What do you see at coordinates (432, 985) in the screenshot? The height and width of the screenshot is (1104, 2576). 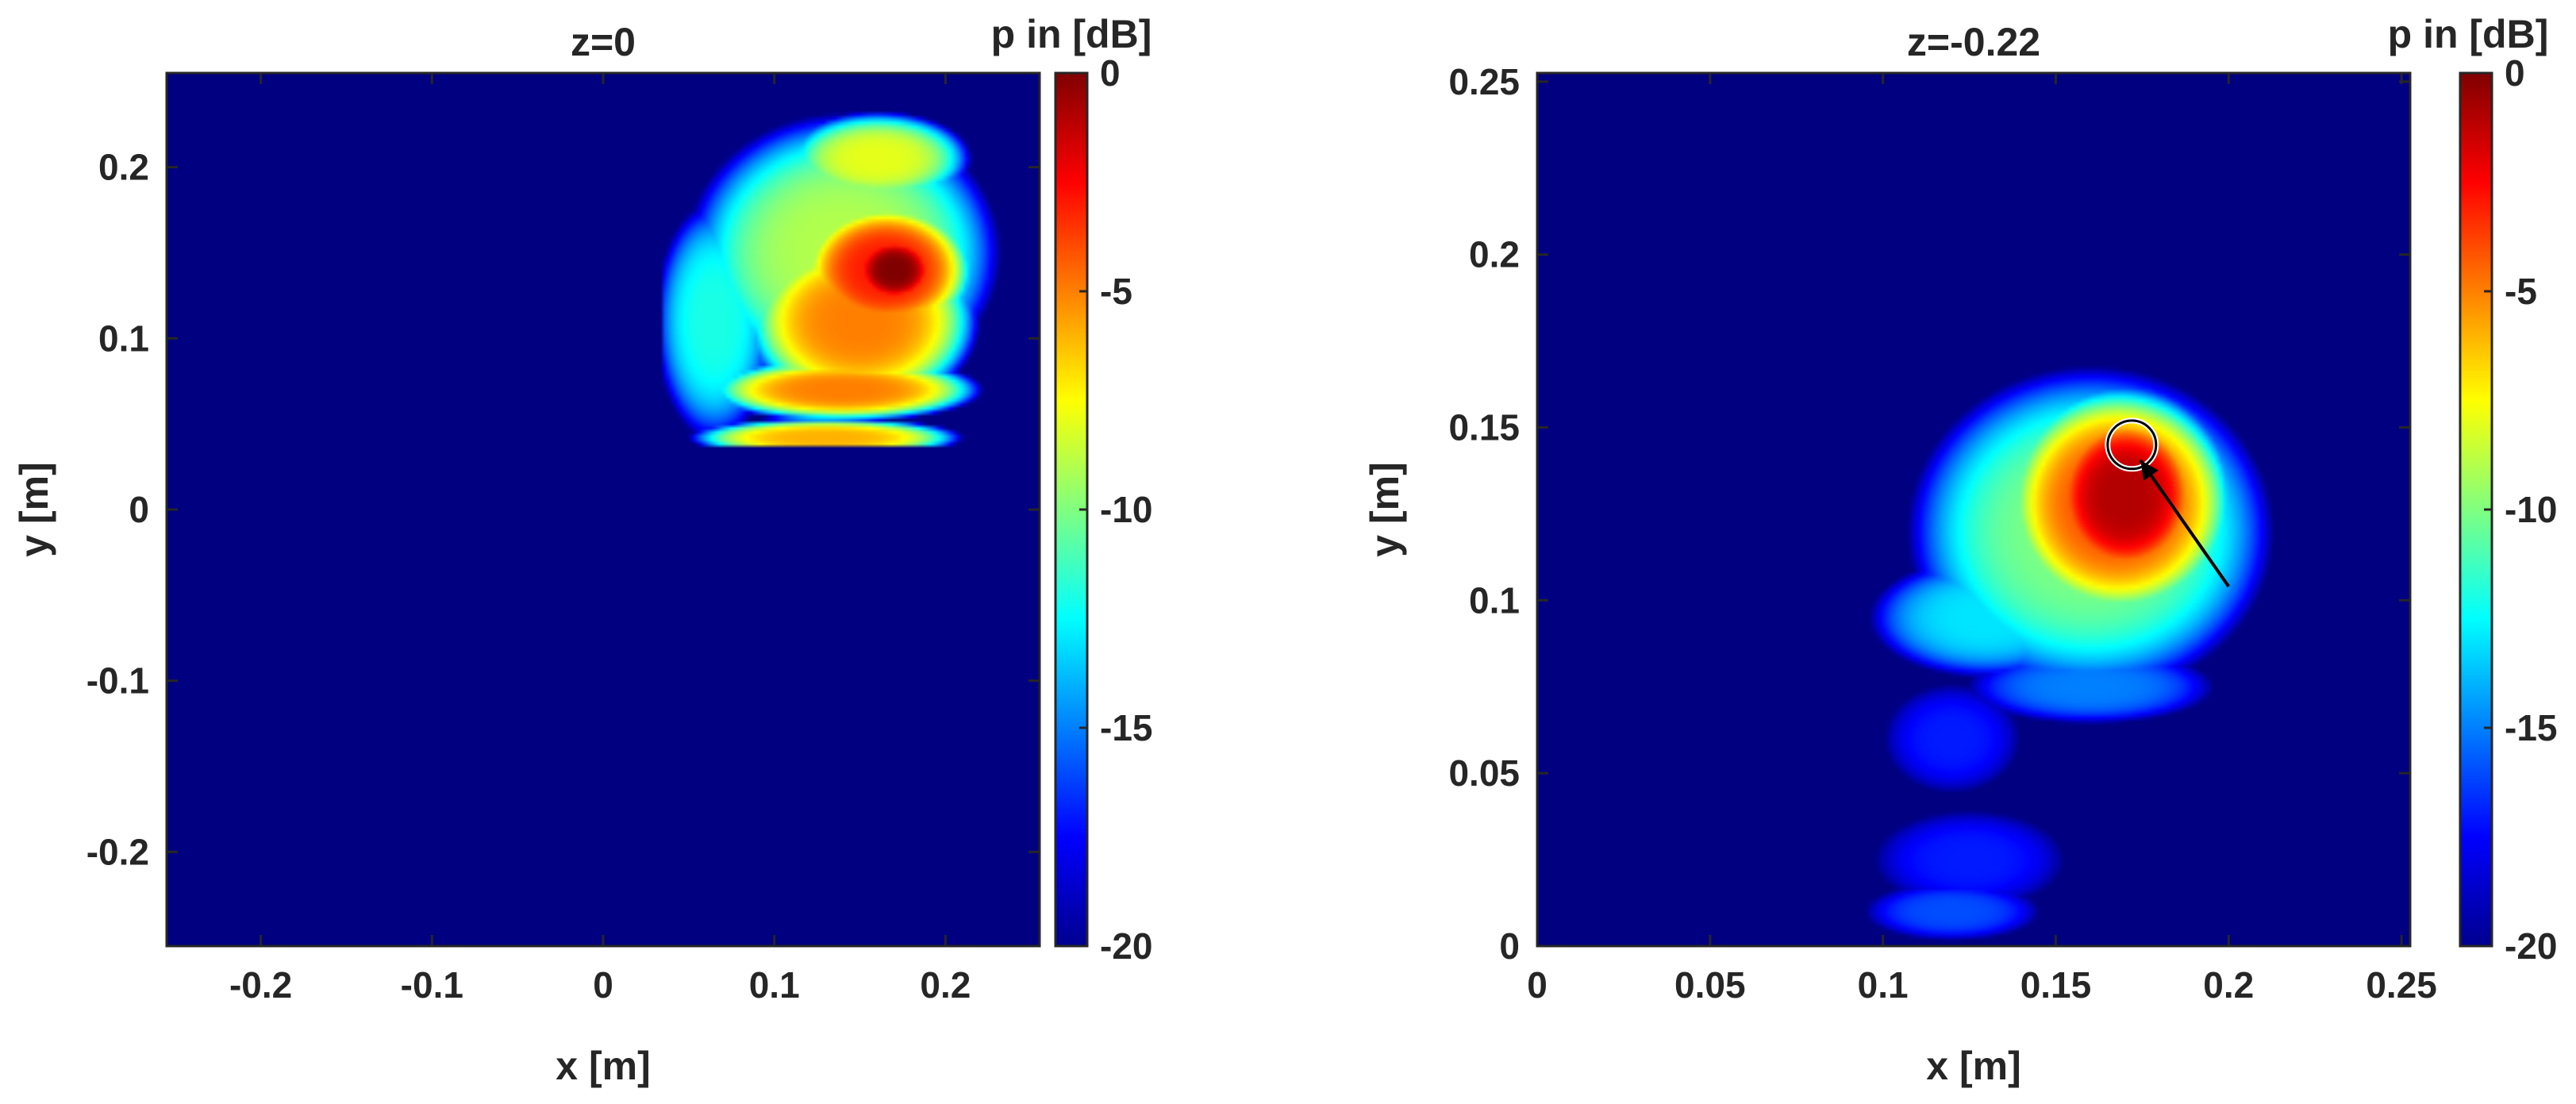 I see `x-tick-label: -0.1` at bounding box center [432, 985].